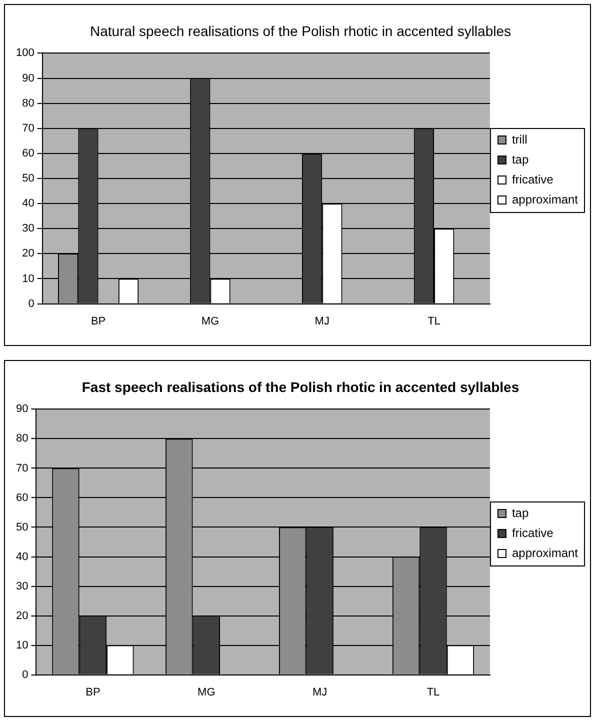 The width and height of the screenshot is (595, 724). I want to click on y-tick-label: 100, so click(25, 53).